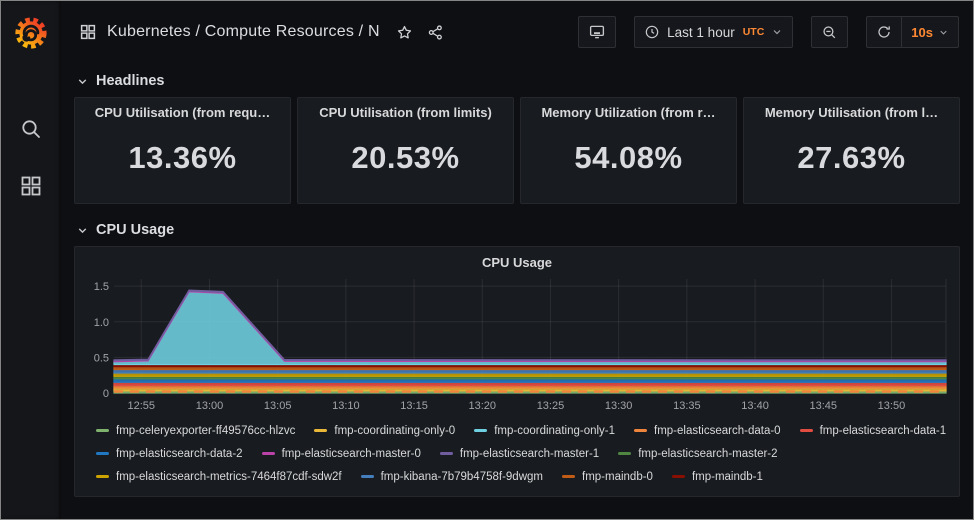 The image size is (974, 520). Describe the element at coordinates (482, 406) in the screenshot. I see `svg-text: 13:20` at that location.